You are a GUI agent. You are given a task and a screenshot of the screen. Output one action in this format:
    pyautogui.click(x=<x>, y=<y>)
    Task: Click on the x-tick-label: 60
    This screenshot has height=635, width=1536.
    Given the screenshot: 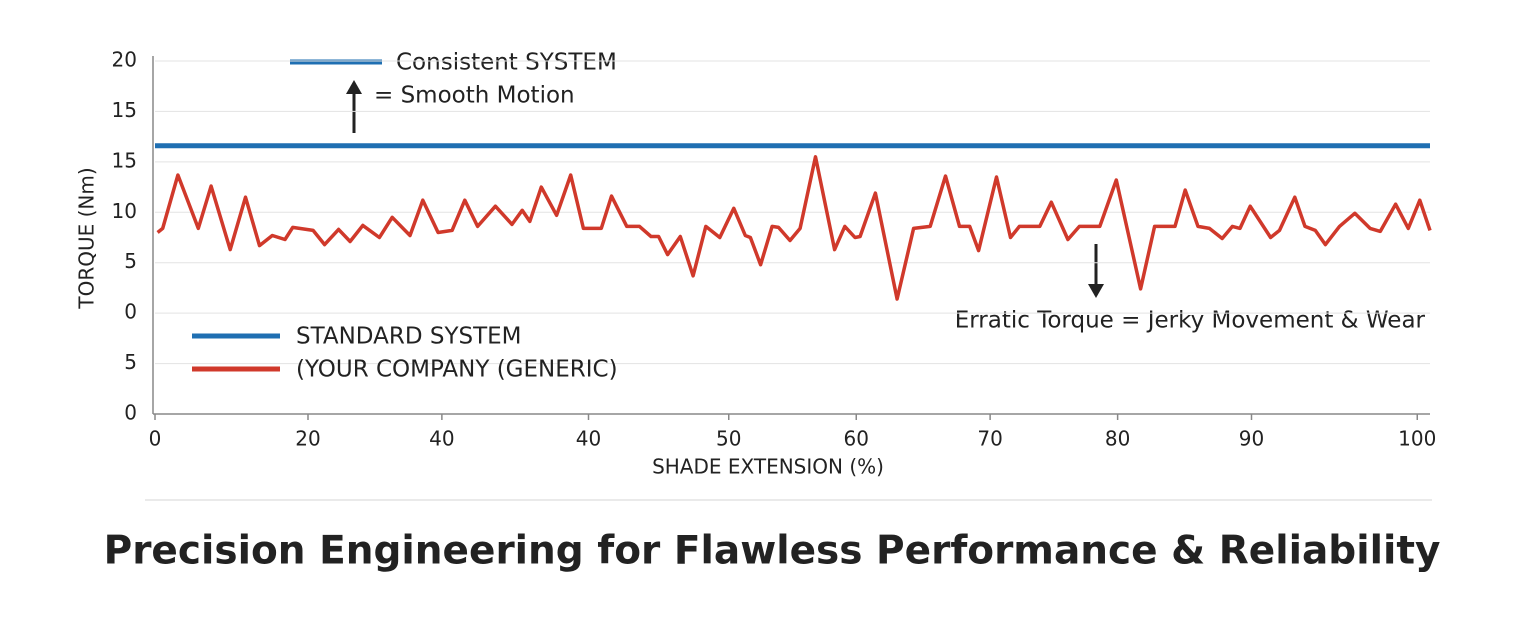 What is the action you would take?
    pyautogui.click(x=856, y=439)
    